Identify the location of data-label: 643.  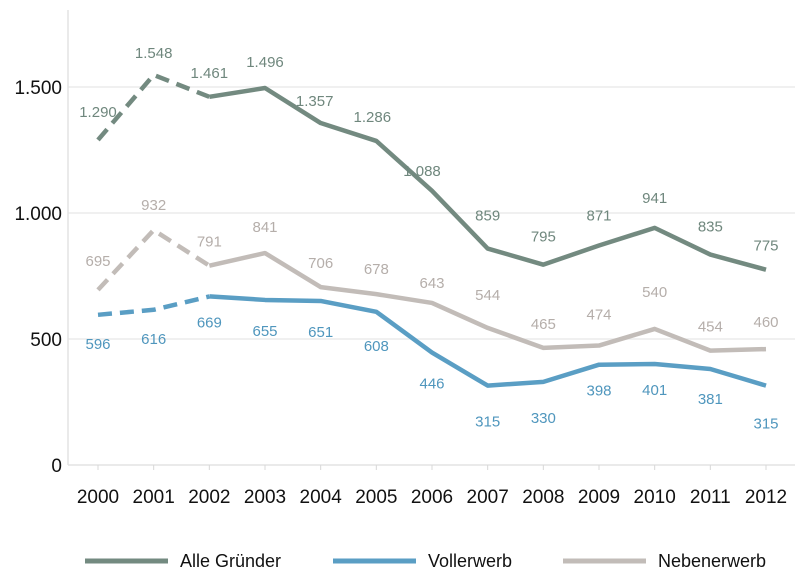
(431, 283).